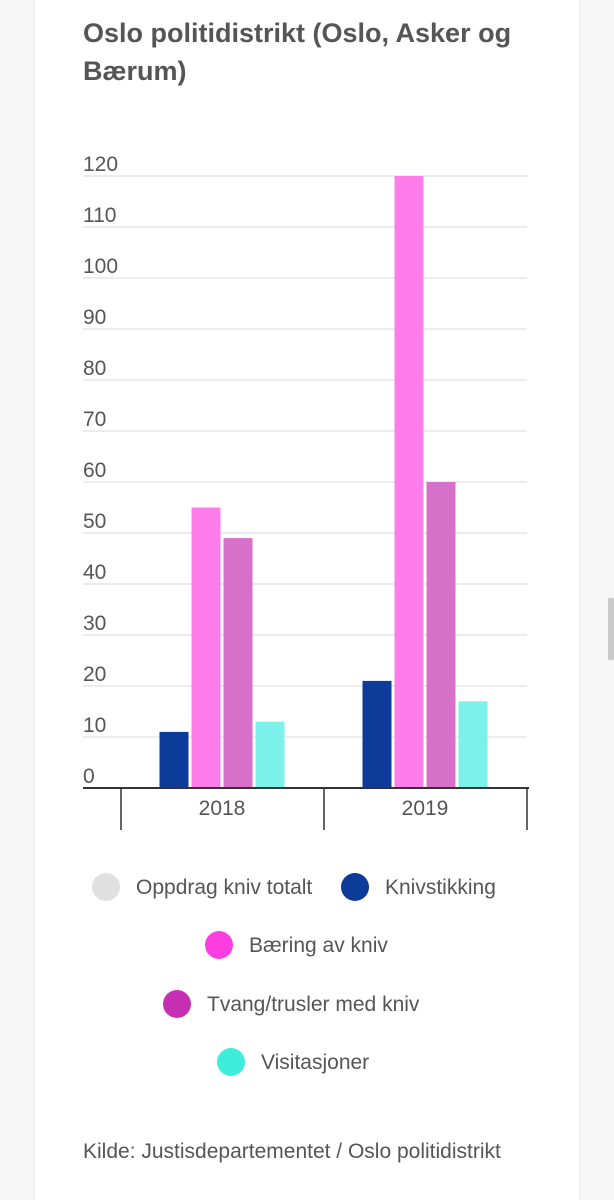 Image resolution: width=614 pixels, height=1200 pixels. What do you see at coordinates (315, 1062) in the screenshot?
I see `legend-label: Visitasjoner` at bounding box center [315, 1062].